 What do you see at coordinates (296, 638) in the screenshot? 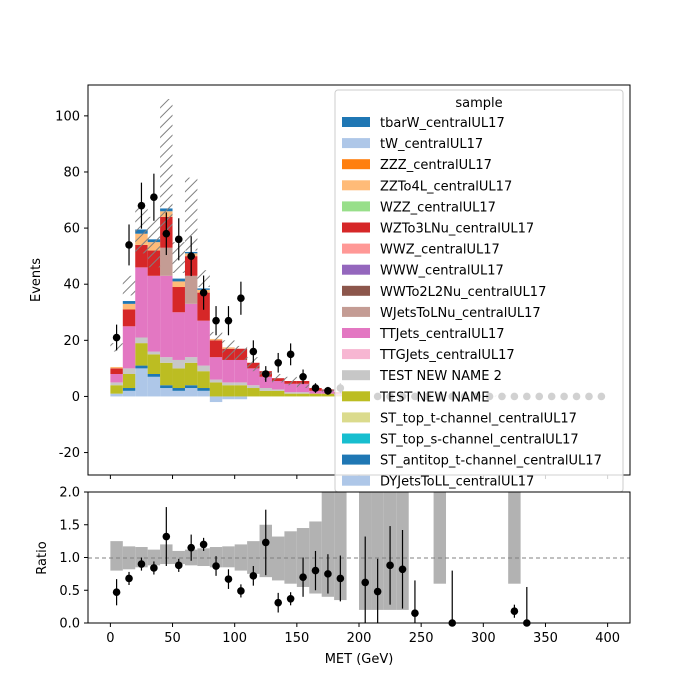
I see `x-tick-label: 150` at bounding box center [296, 638].